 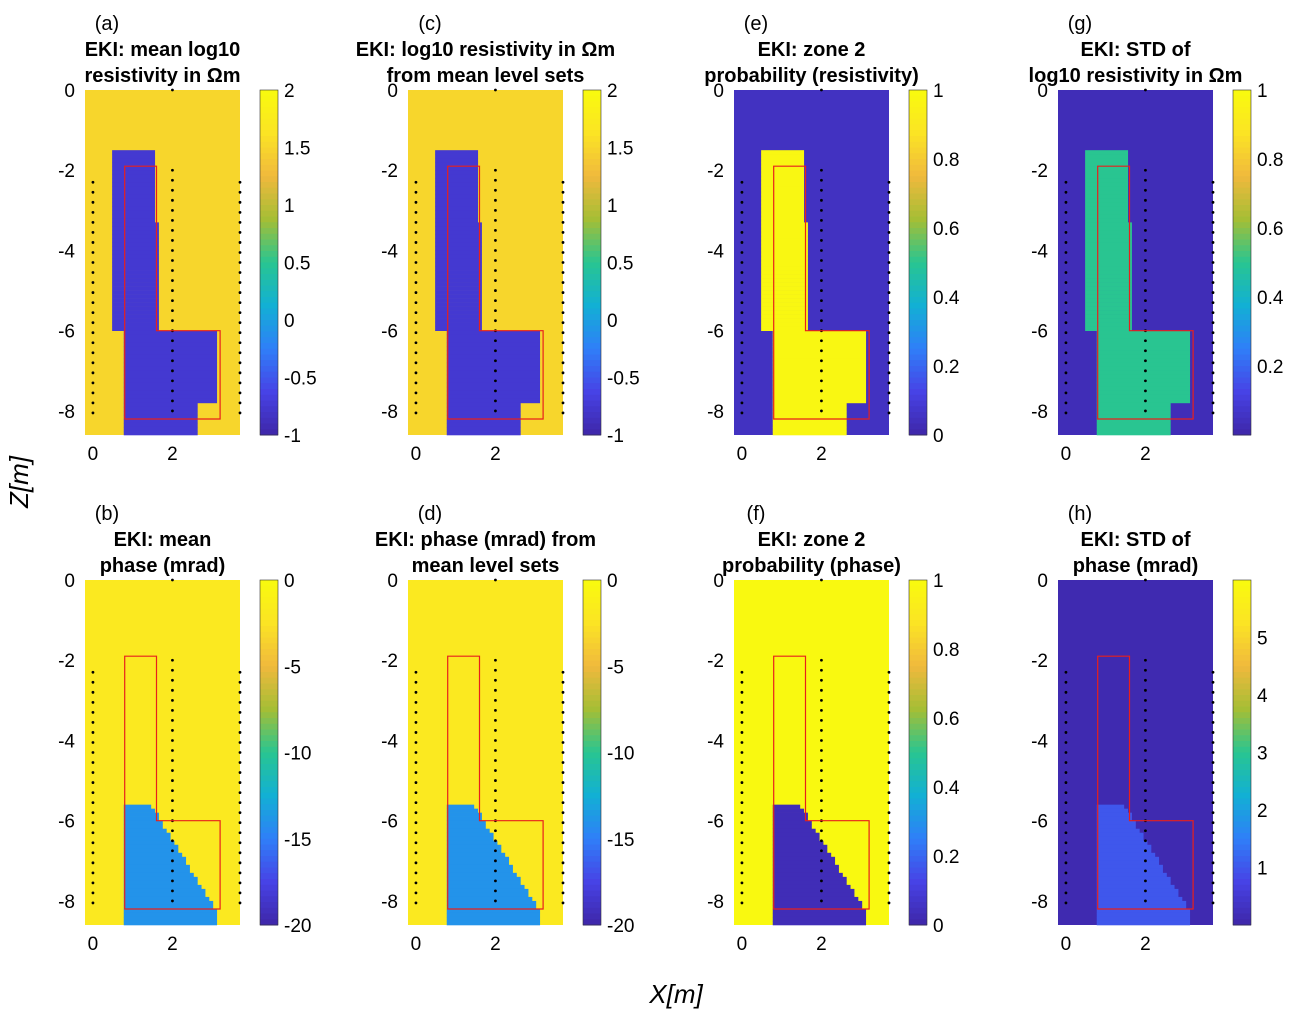 What do you see at coordinates (1145, 454) in the screenshot?
I see `x-tick-label: 2` at bounding box center [1145, 454].